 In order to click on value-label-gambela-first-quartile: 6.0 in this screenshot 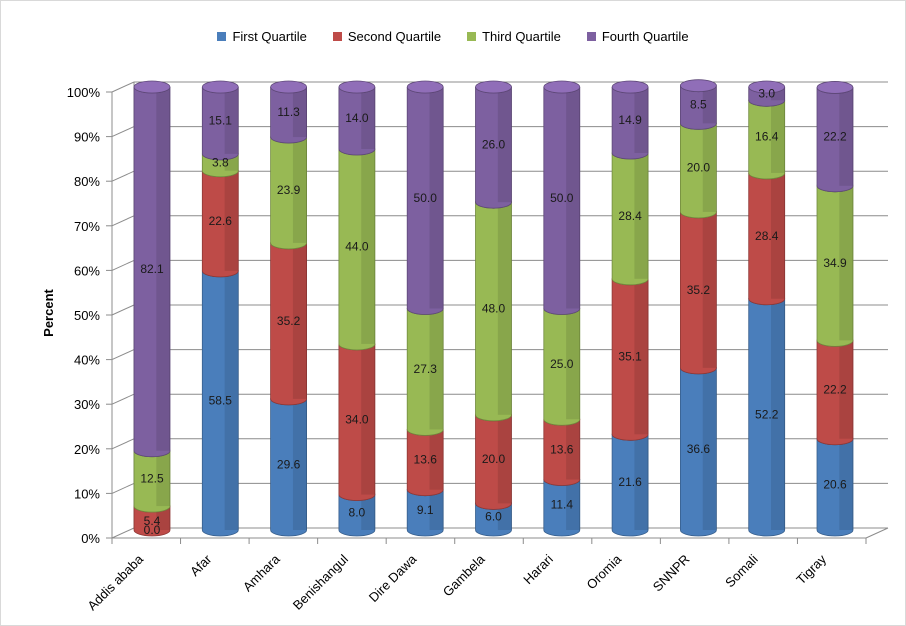, I will do `click(493, 517)`.